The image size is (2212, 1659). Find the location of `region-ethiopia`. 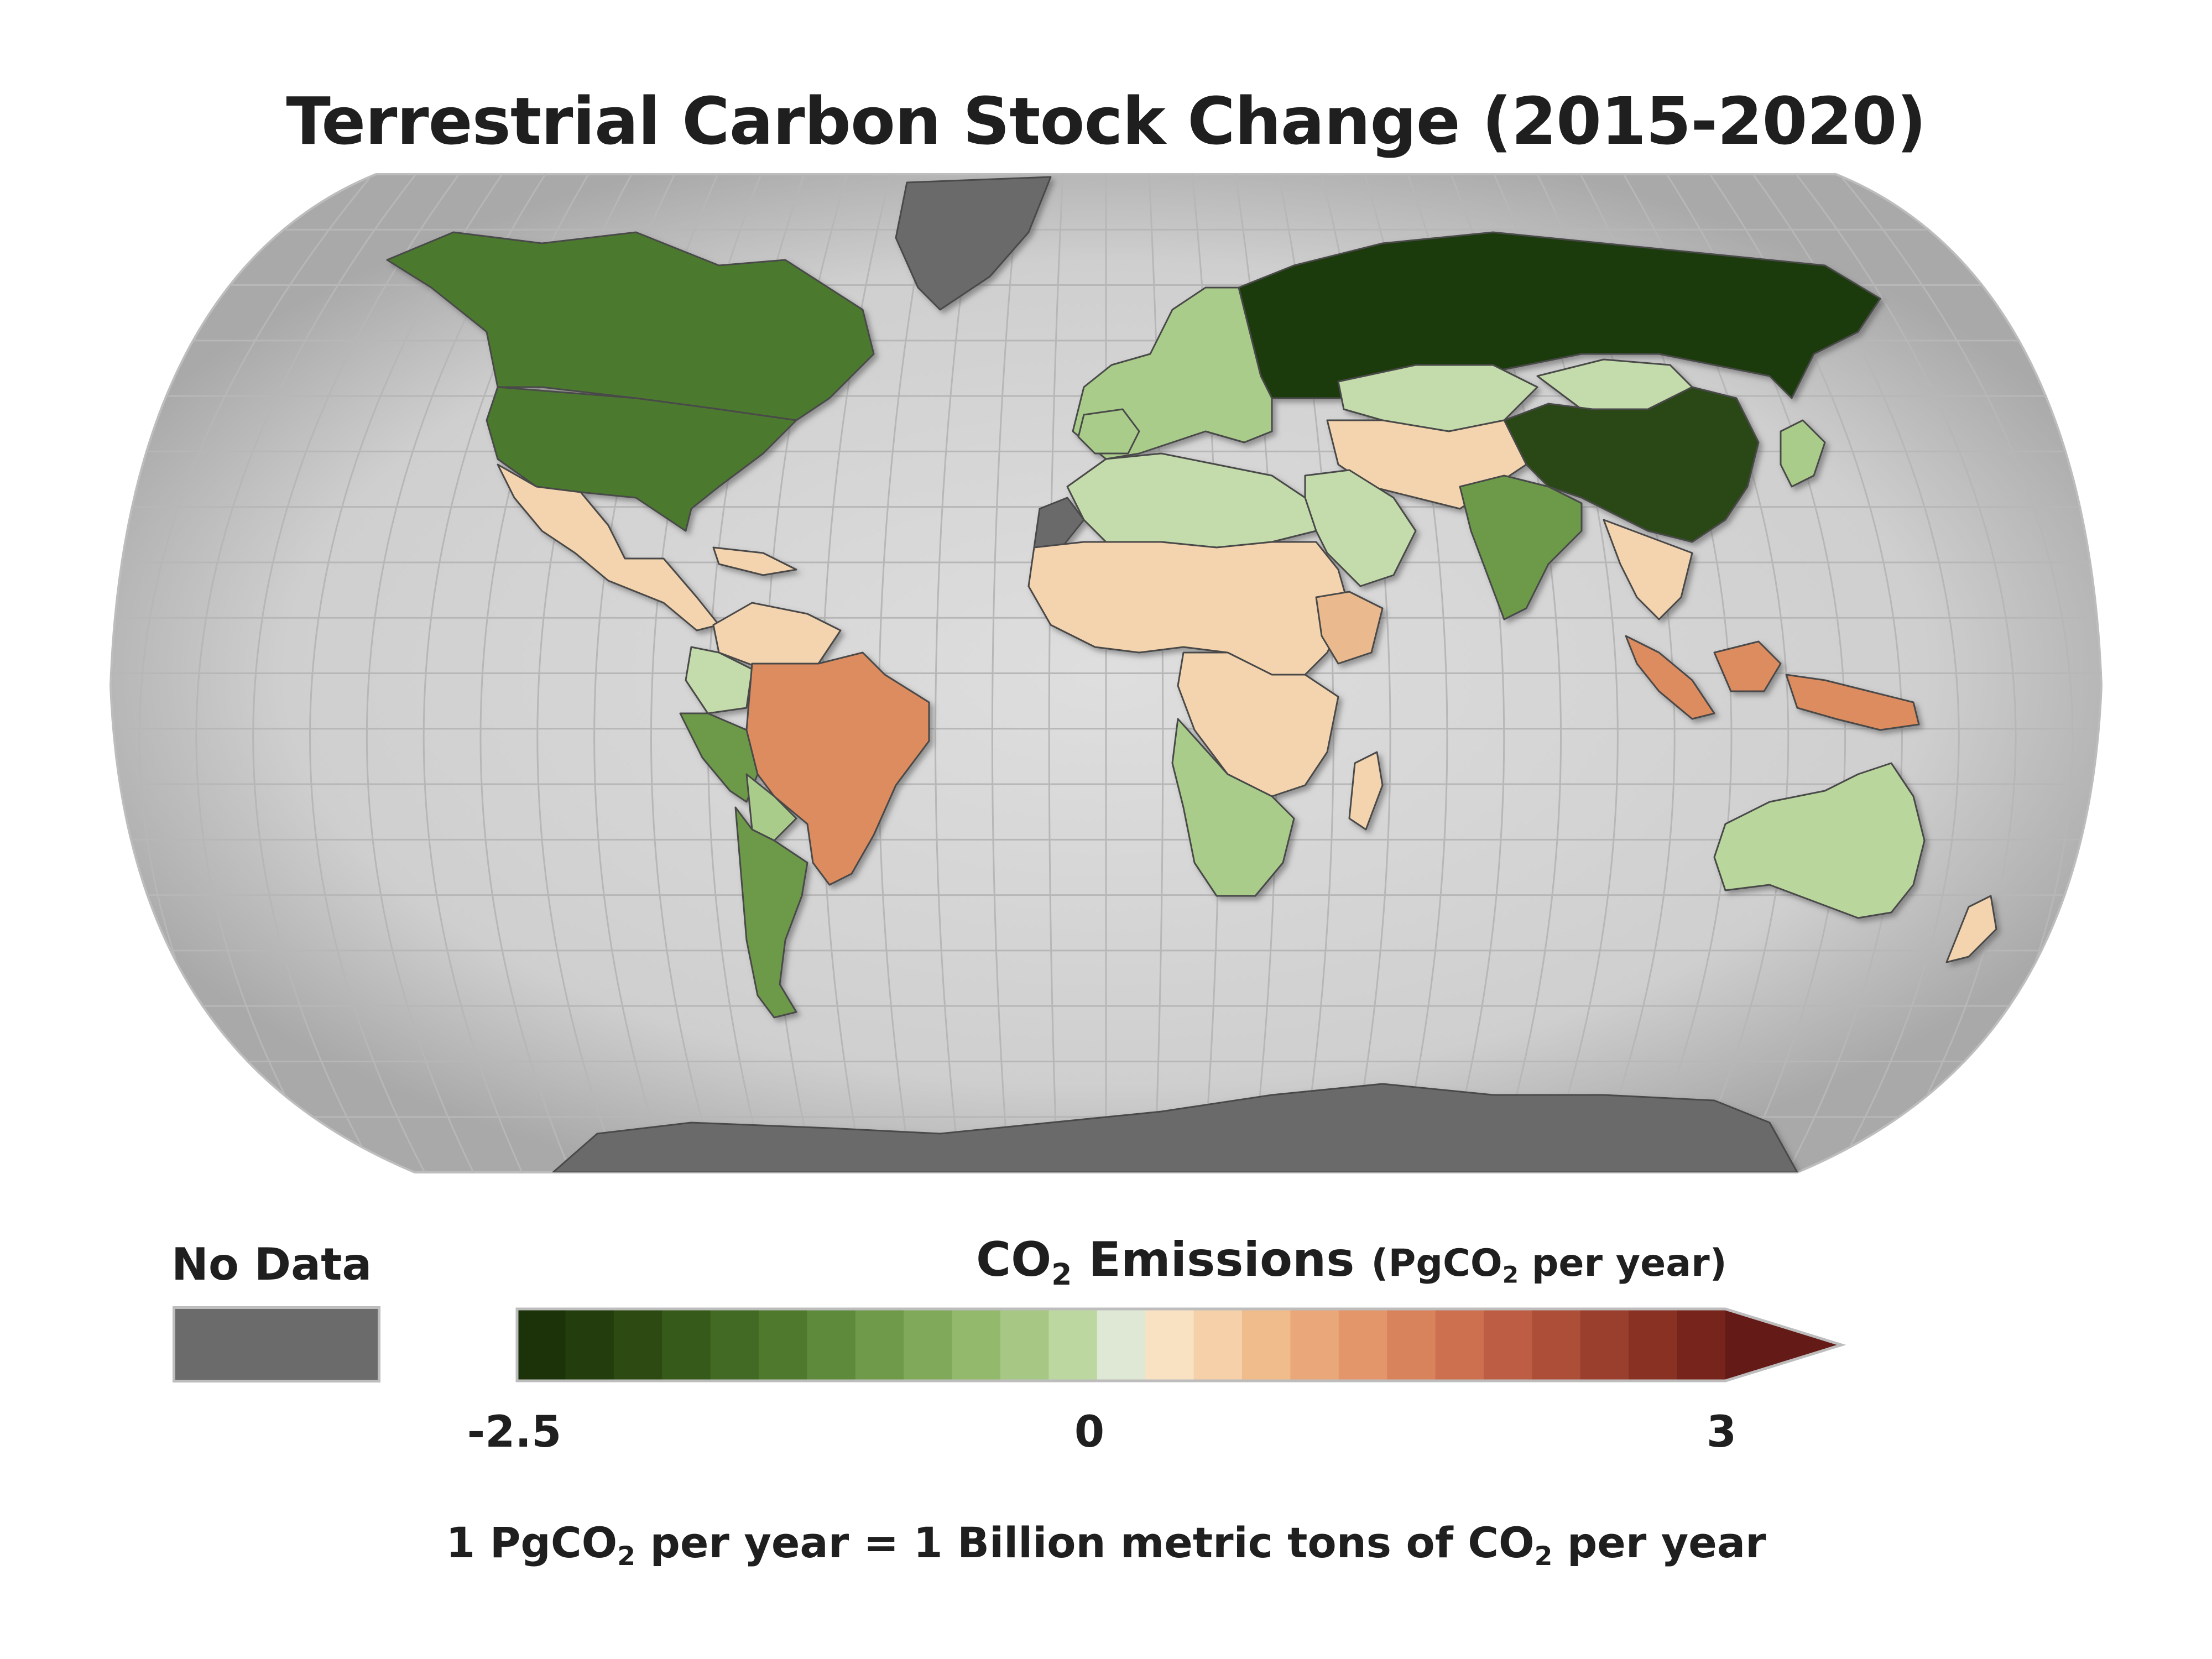

region-ethiopia is located at coordinates (1349, 628).